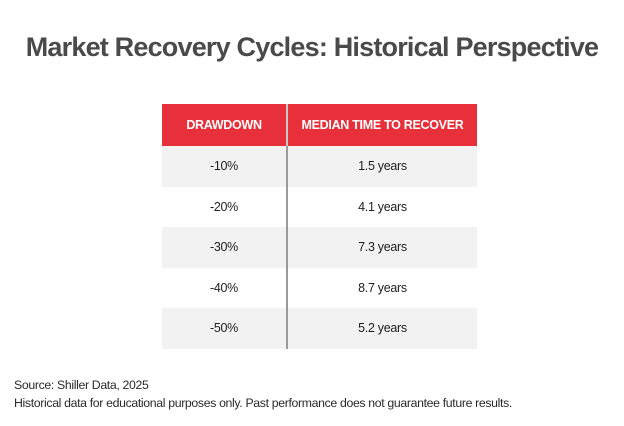 This screenshot has height=426, width=624. I want to click on recovery-time-cell: 1.5 years, so click(382, 166).